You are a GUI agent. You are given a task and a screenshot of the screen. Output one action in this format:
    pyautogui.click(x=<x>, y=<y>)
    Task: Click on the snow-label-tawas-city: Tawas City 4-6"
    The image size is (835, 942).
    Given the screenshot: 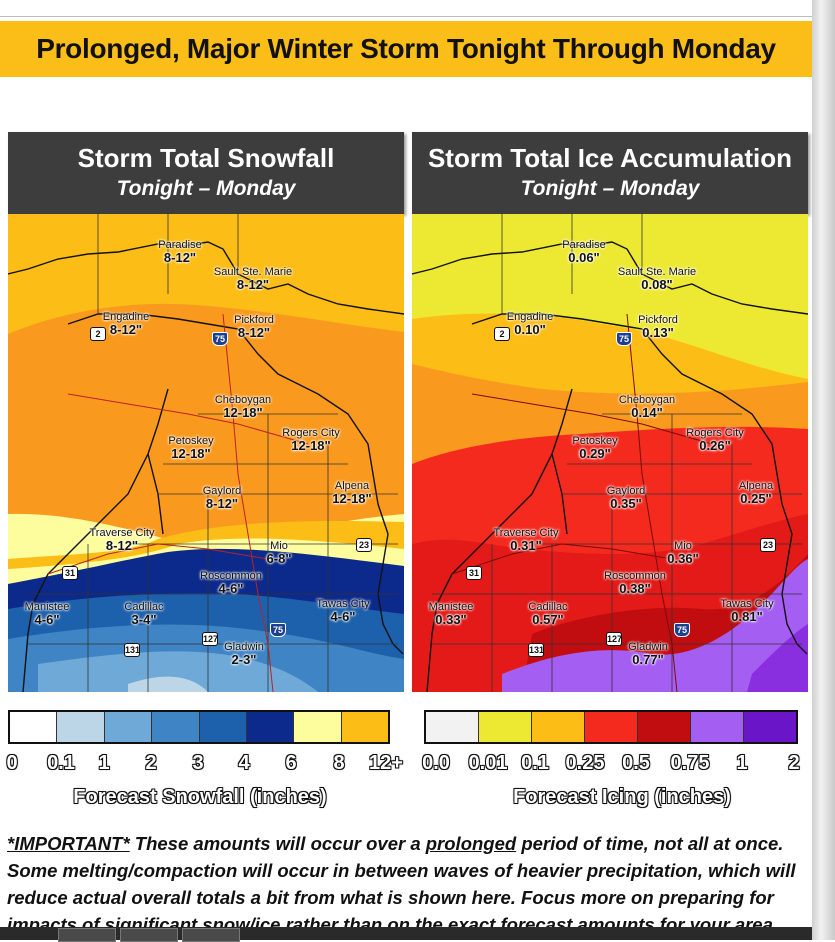 What is the action you would take?
    pyautogui.click(x=342, y=611)
    